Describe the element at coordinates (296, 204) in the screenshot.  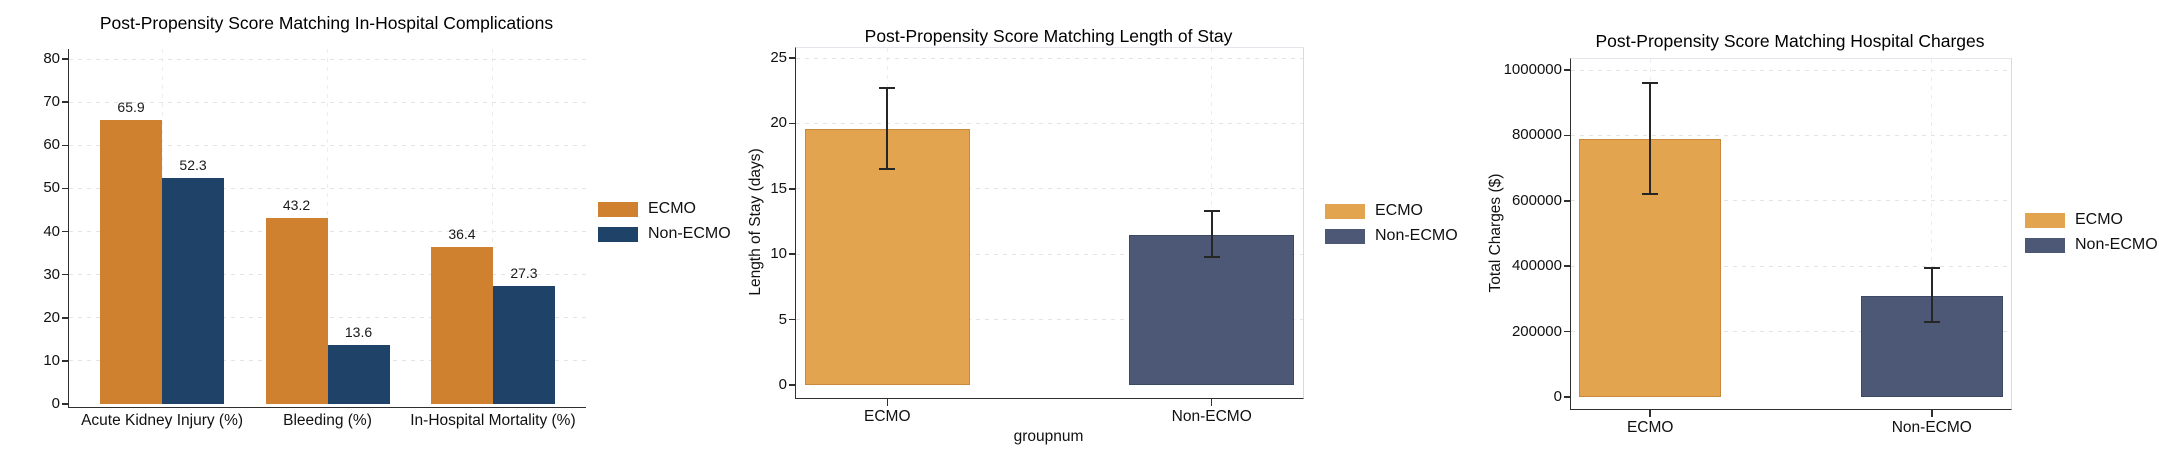
I see `bar-value-label: 43.2` at that location.